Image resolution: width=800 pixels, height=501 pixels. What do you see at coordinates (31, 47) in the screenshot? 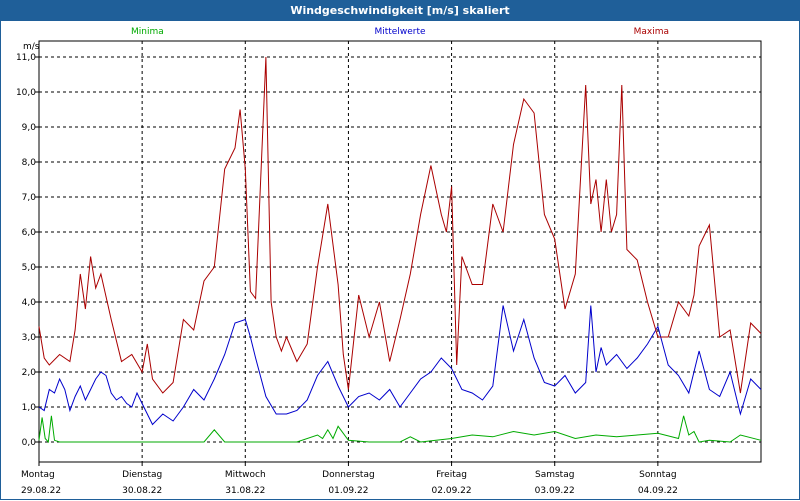
I see `y-axis-unit-label: m/s` at bounding box center [31, 47].